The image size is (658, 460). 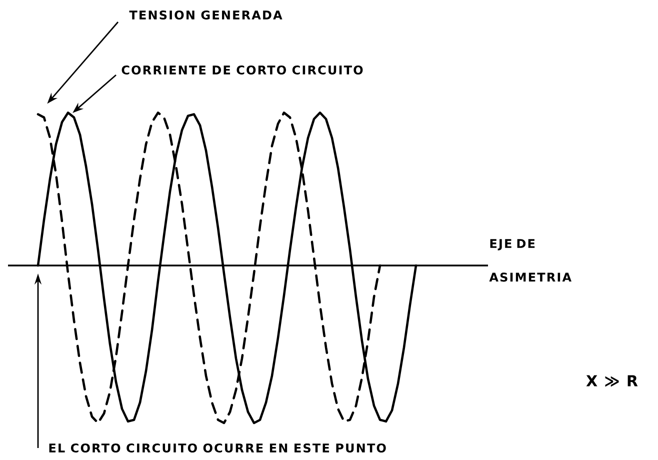 What do you see at coordinates (530, 260) in the screenshot?
I see `text: EJE DE ASIMETRIA` at bounding box center [530, 260].